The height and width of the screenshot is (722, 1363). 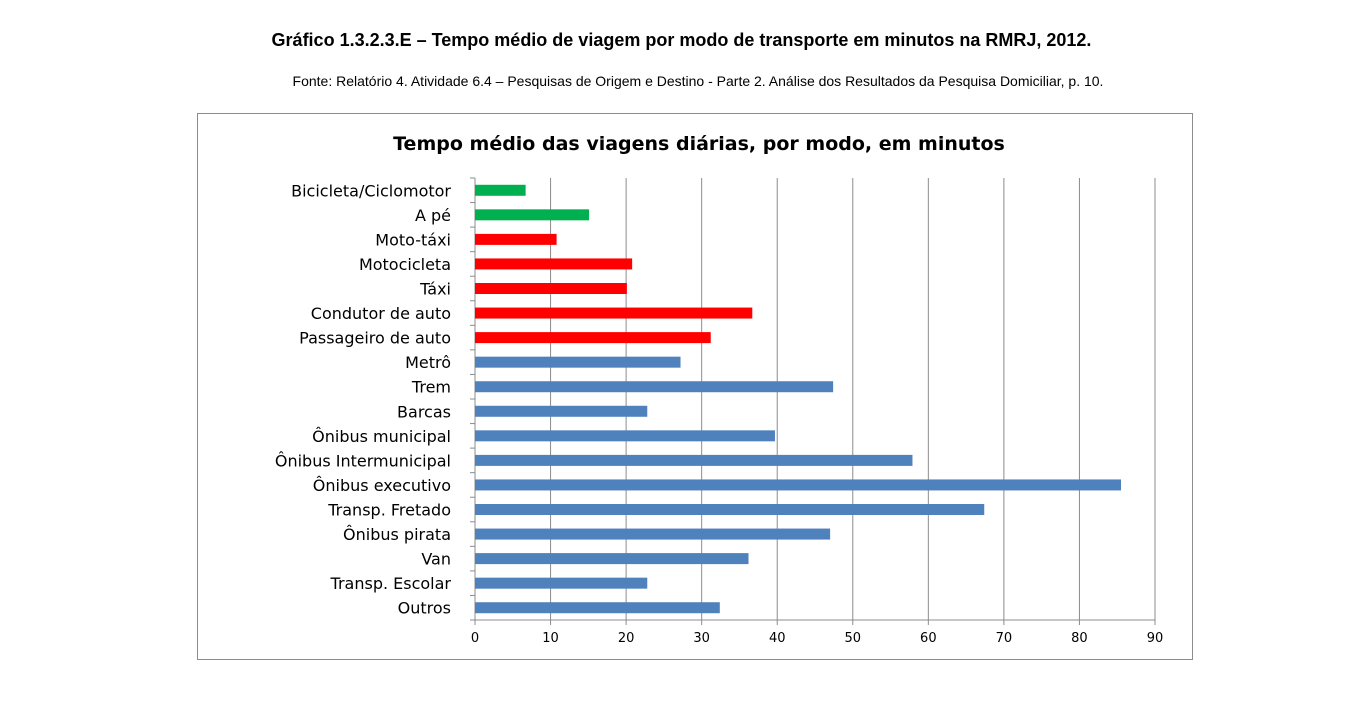 What do you see at coordinates (431, 387) in the screenshot?
I see `category-label: Trem` at bounding box center [431, 387].